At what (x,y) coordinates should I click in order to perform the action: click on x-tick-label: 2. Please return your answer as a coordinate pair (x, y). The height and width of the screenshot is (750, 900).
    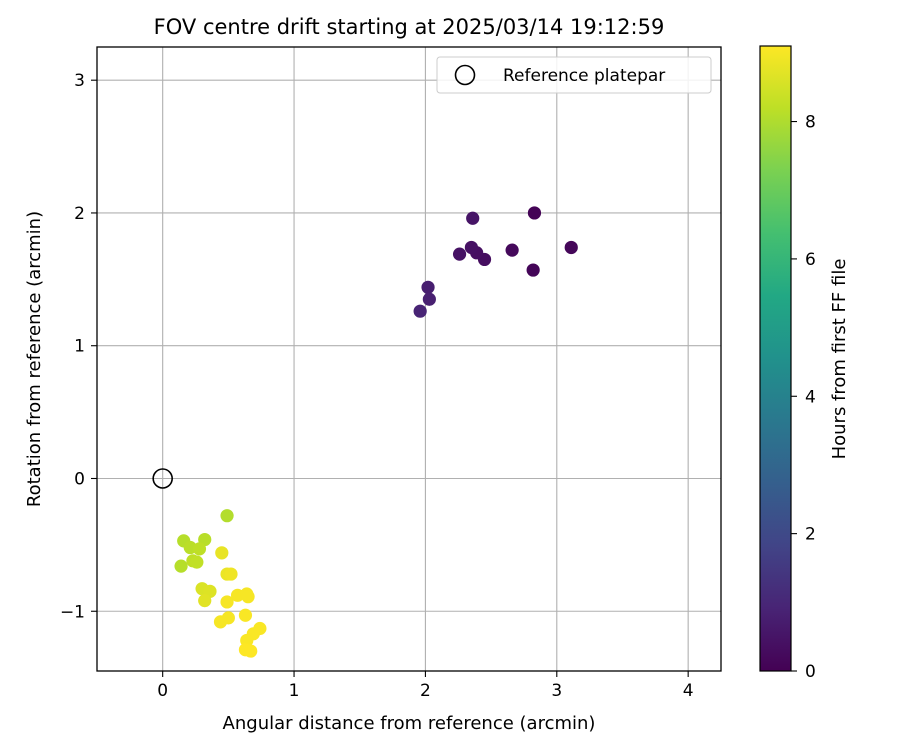
    Looking at the image, I should click on (425, 691).